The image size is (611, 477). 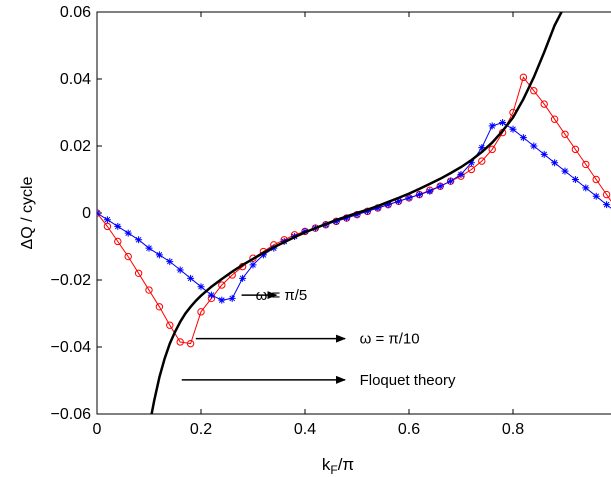 What do you see at coordinates (76, 213) in the screenshot?
I see `y-axis: −0.06 −0.04 −0.02 0 0.02 0.04 0.06` at bounding box center [76, 213].